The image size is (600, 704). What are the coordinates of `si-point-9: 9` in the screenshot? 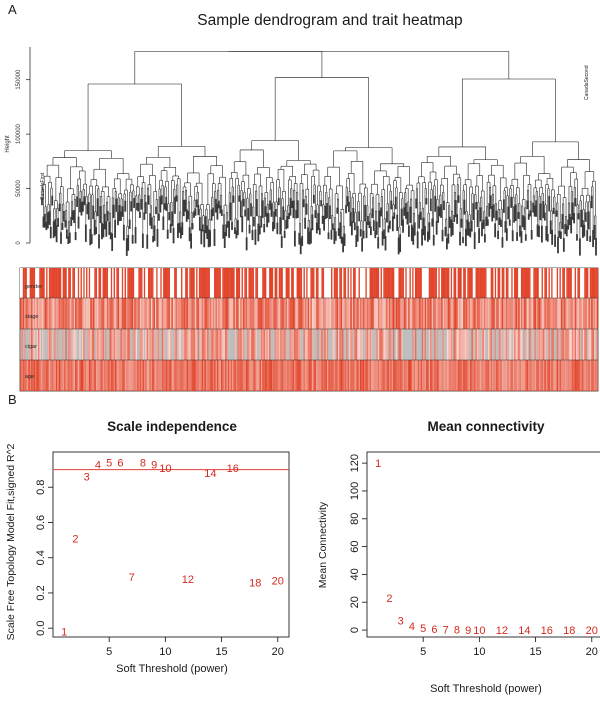 It's located at (154, 465).